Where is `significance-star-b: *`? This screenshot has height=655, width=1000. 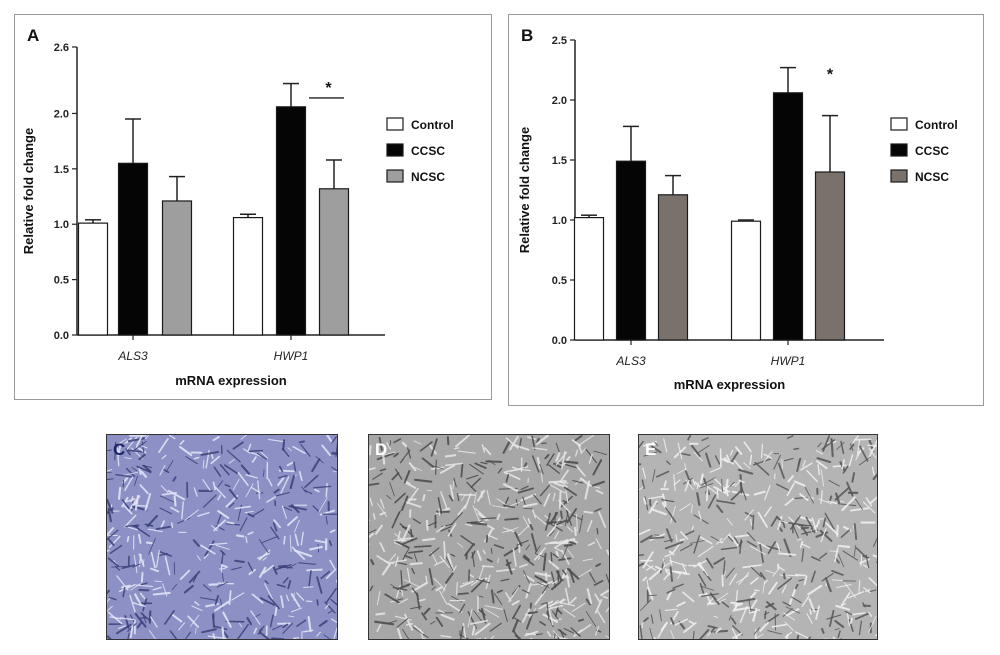 significance-star-b: * is located at coordinates (830, 75).